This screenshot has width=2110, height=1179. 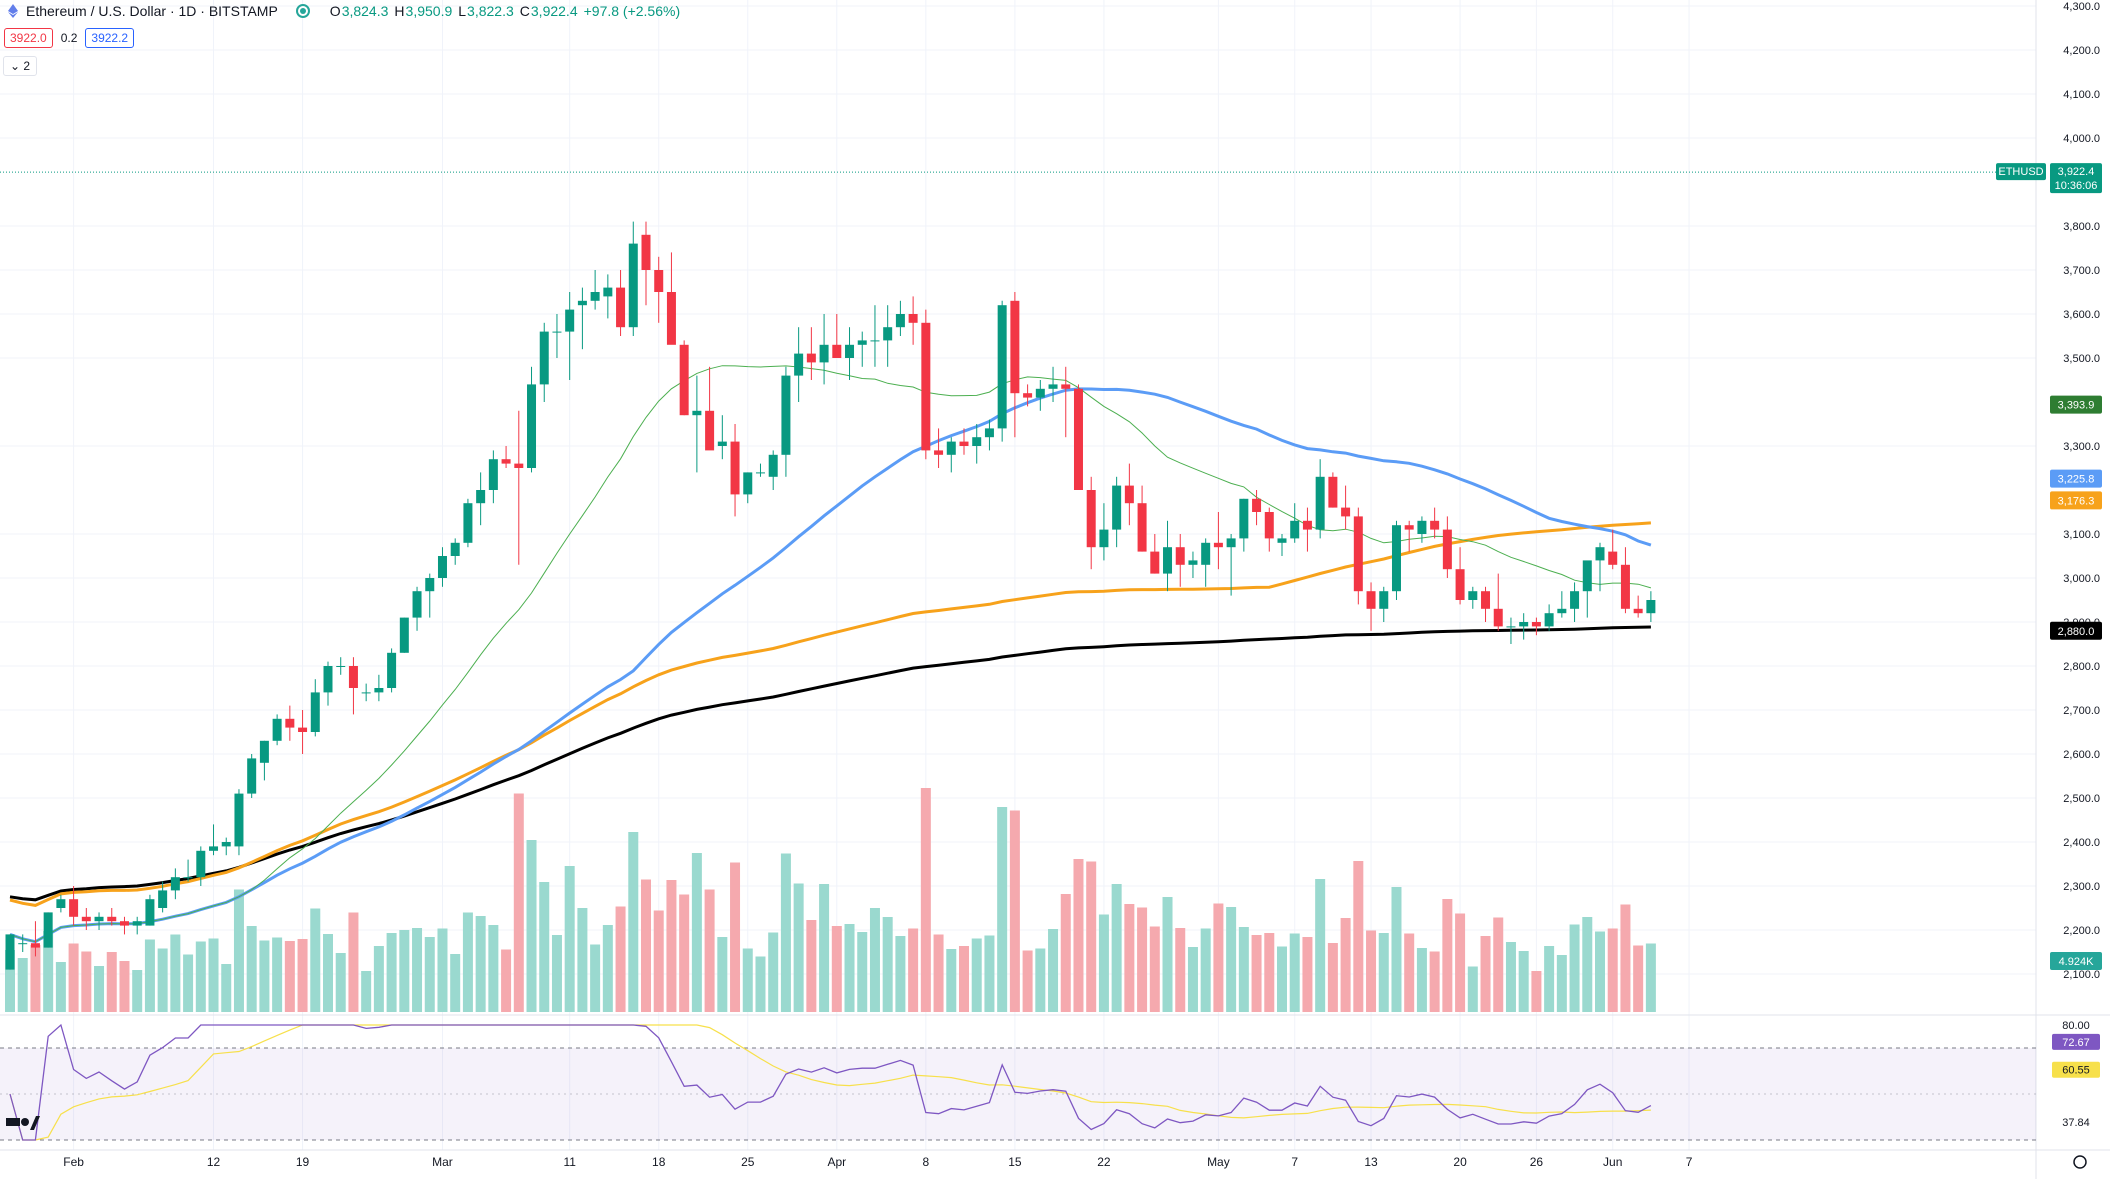 I want to click on rsi-ma-line, so click(x=830, y=1082).